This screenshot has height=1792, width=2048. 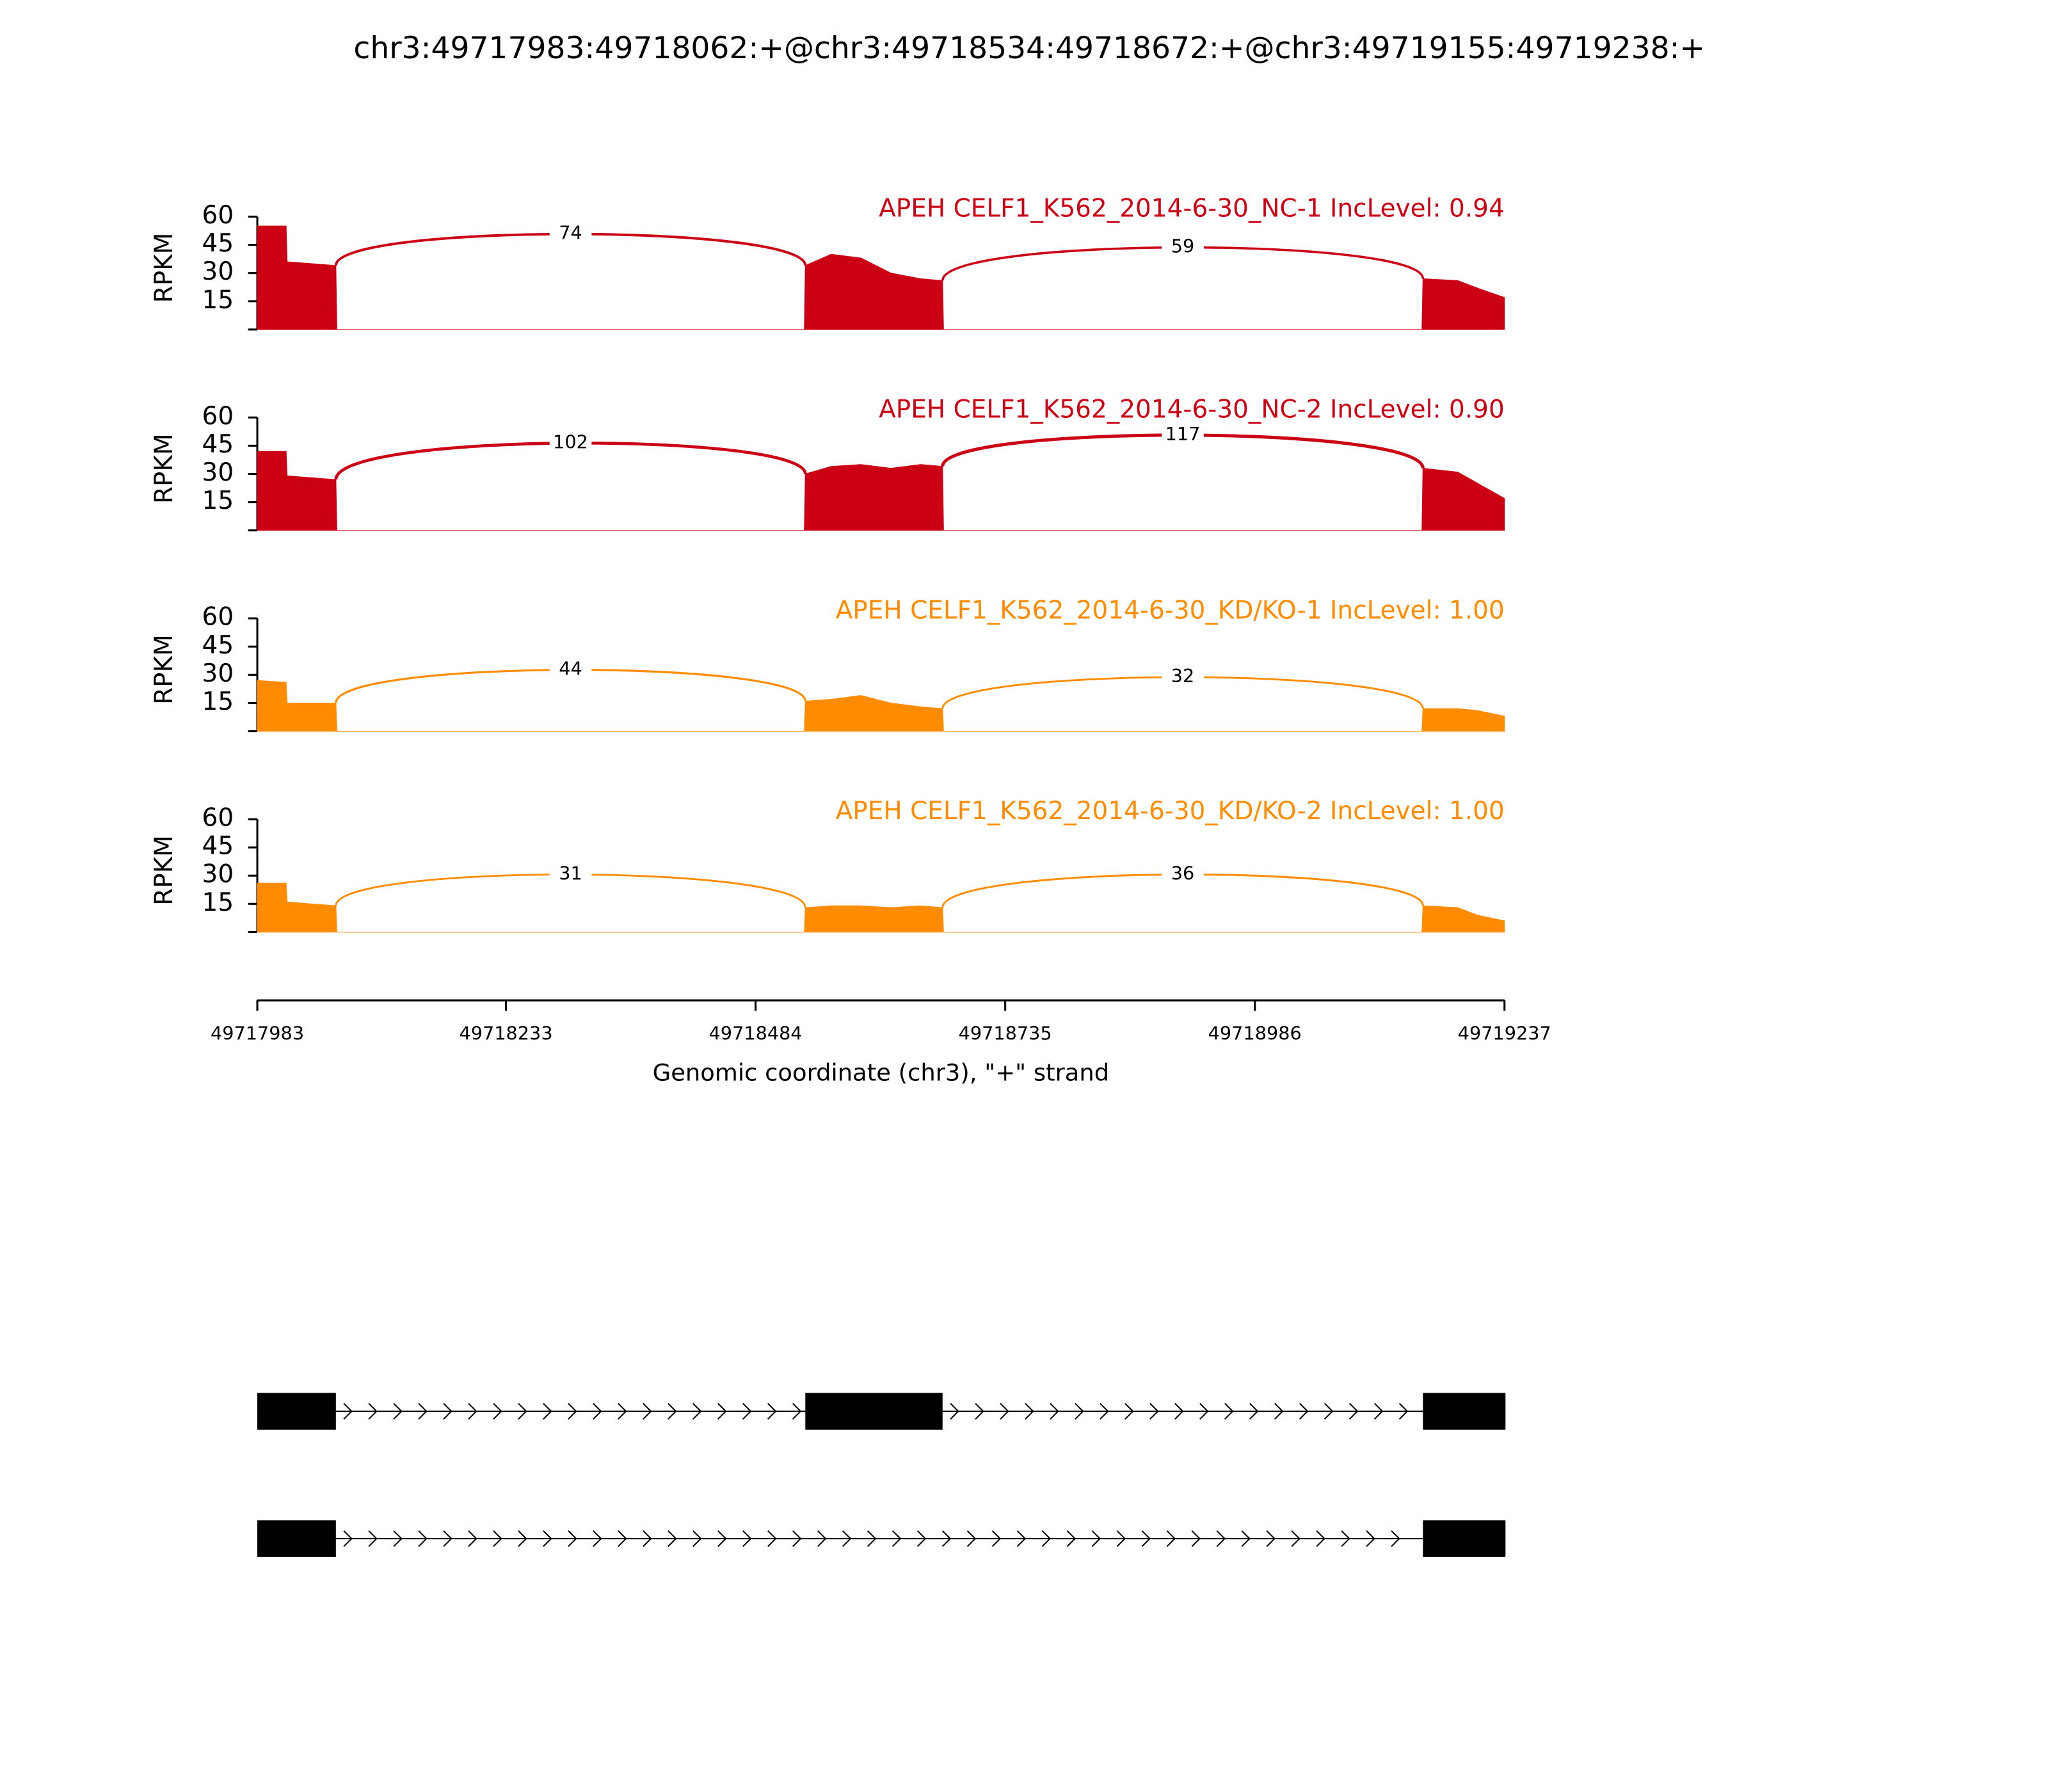 What do you see at coordinates (1255, 1033) in the screenshot?
I see `x-tick-label: 49718986` at bounding box center [1255, 1033].